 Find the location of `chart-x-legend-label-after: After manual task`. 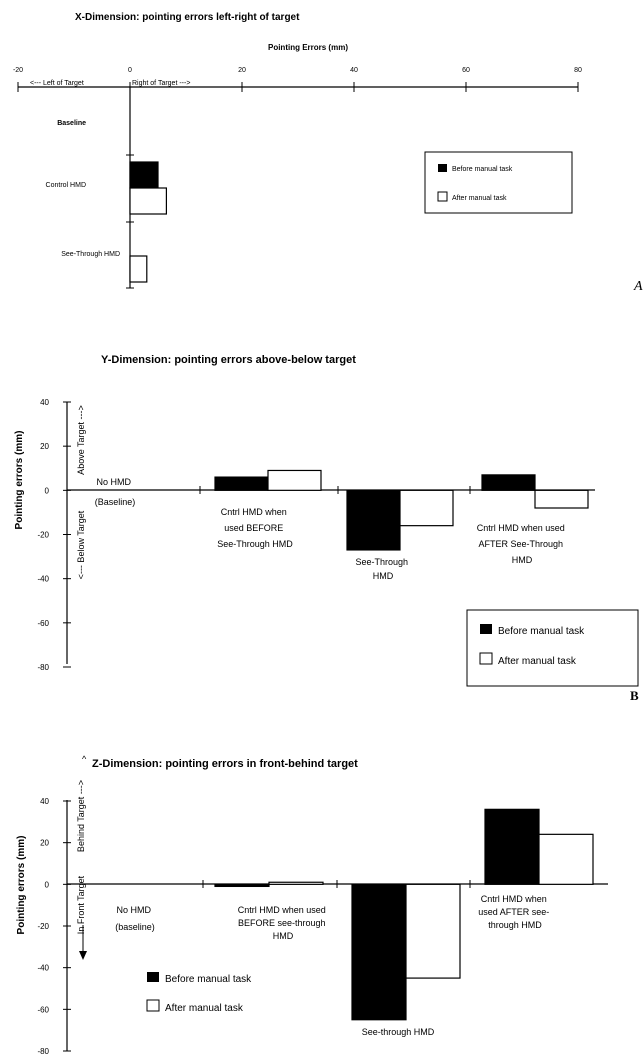

chart-x-legend-label-after: After manual task is located at coordinates (479, 198).